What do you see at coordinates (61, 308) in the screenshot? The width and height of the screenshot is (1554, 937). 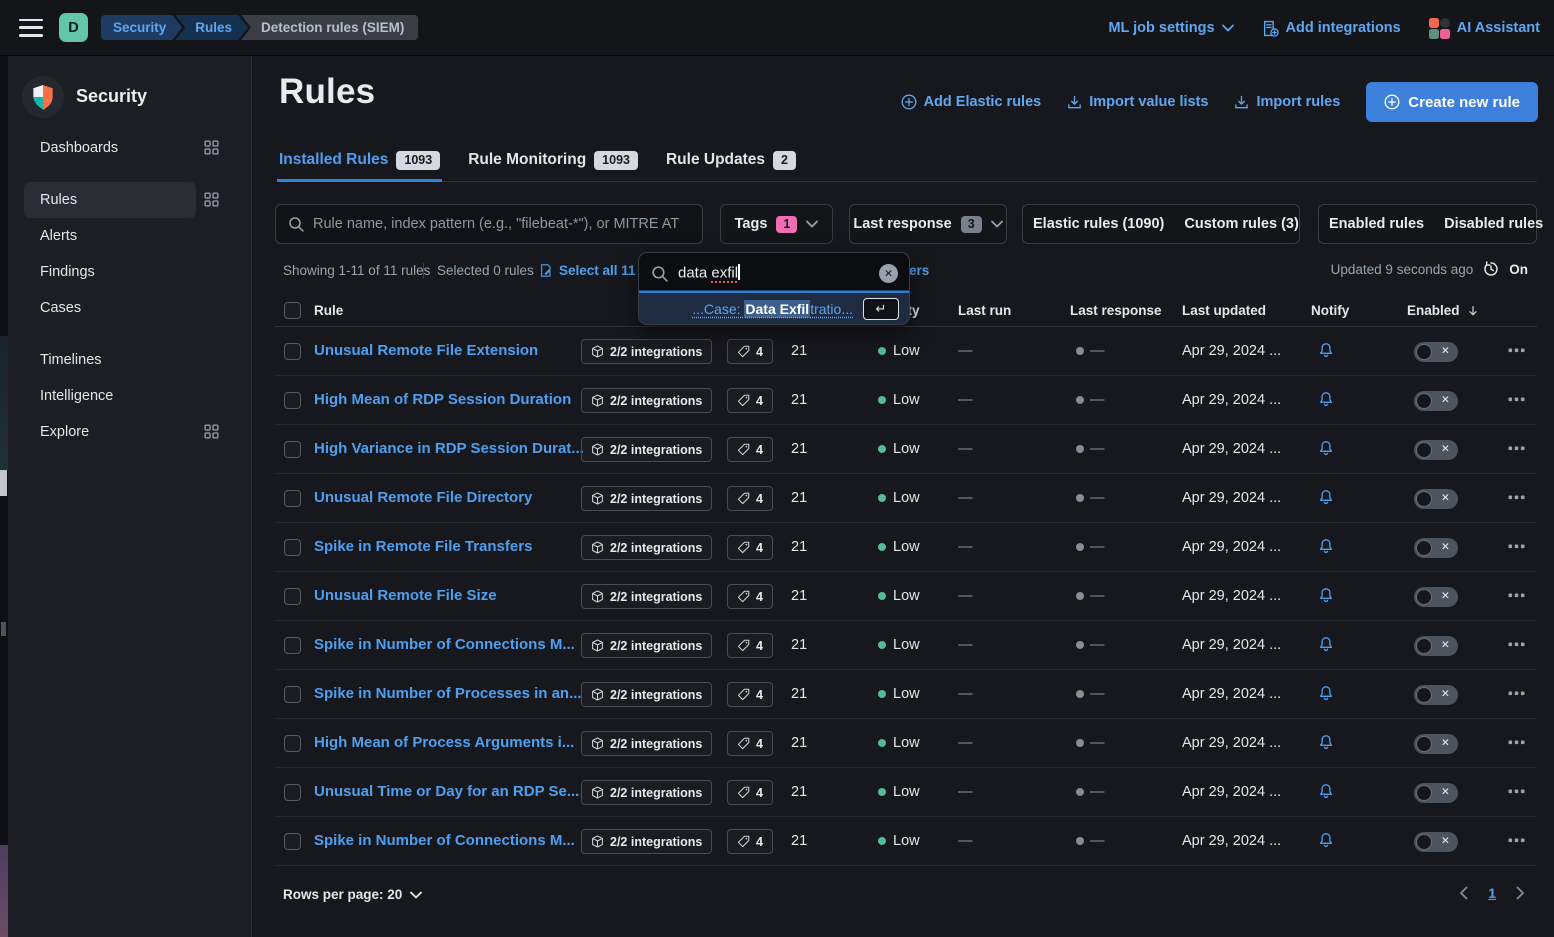 I see `sidebar-item-cases: Cases` at bounding box center [61, 308].